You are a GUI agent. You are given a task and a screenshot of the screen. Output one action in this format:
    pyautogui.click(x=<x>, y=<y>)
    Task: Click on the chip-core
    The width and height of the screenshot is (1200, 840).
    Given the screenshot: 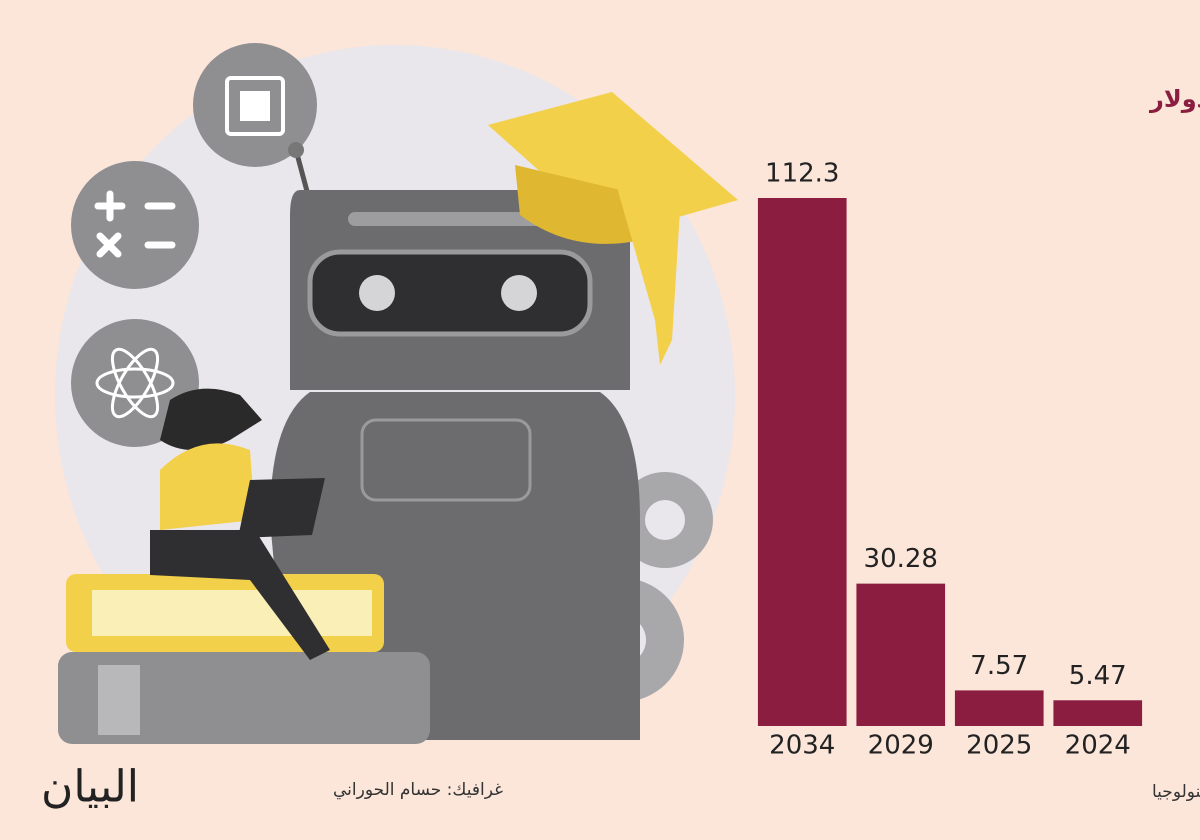 What is the action you would take?
    pyautogui.click(x=255, y=106)
    